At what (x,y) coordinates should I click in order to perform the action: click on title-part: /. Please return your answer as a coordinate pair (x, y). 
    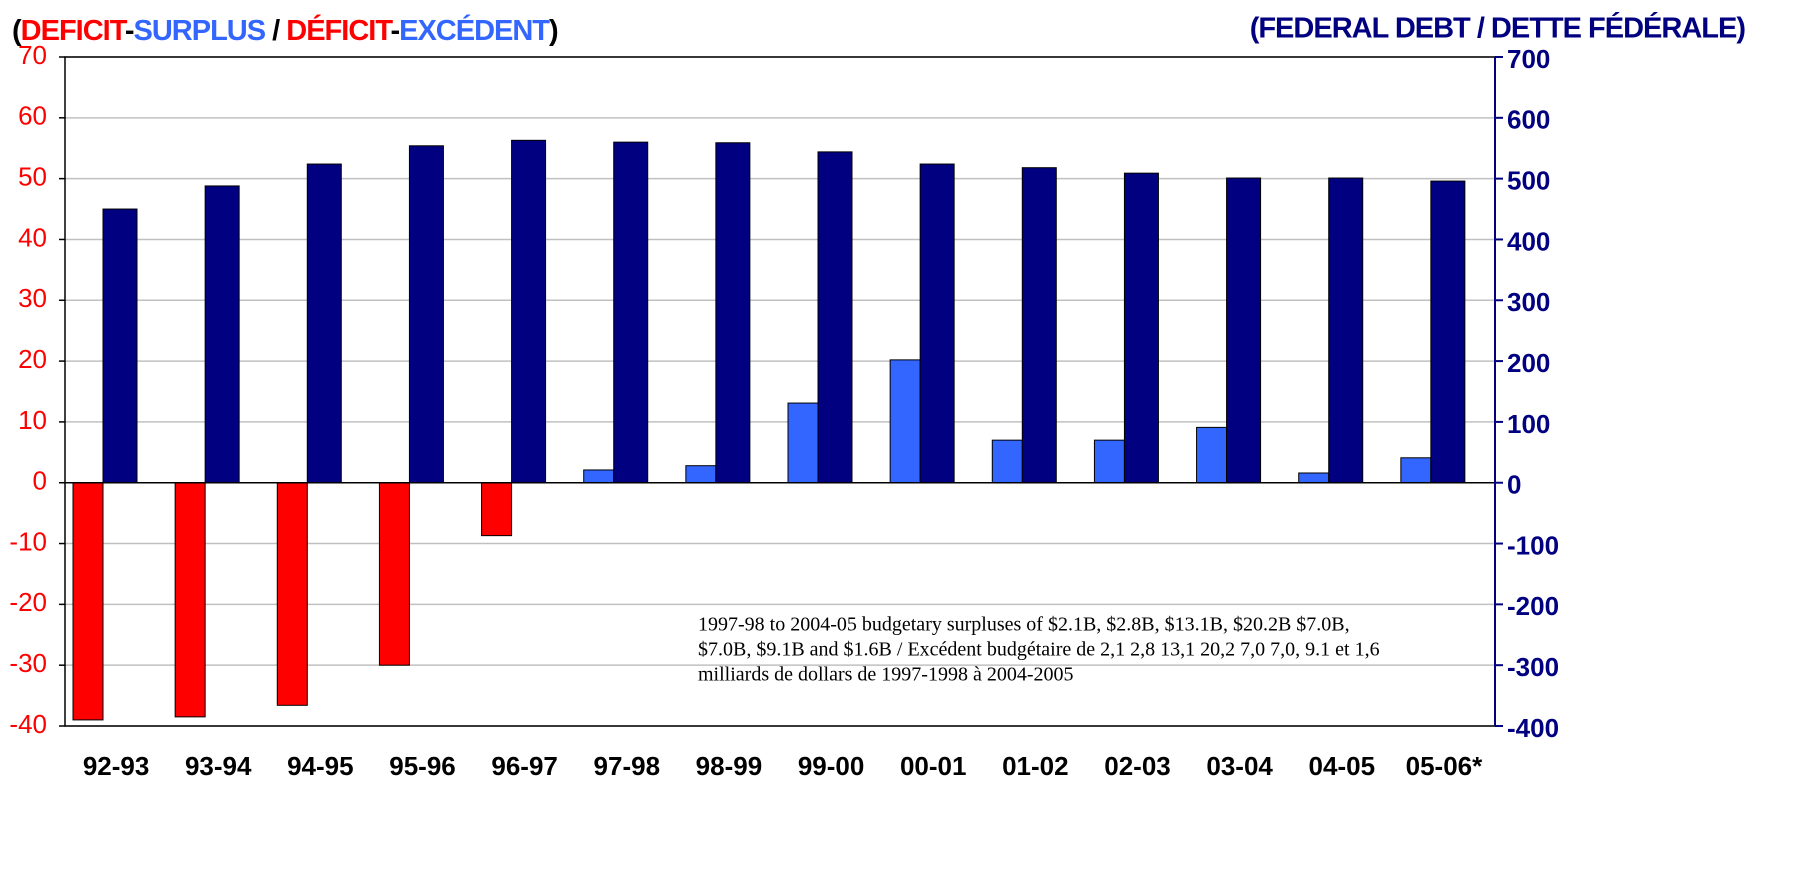
    Looking at the image, I should click on (275, 31).